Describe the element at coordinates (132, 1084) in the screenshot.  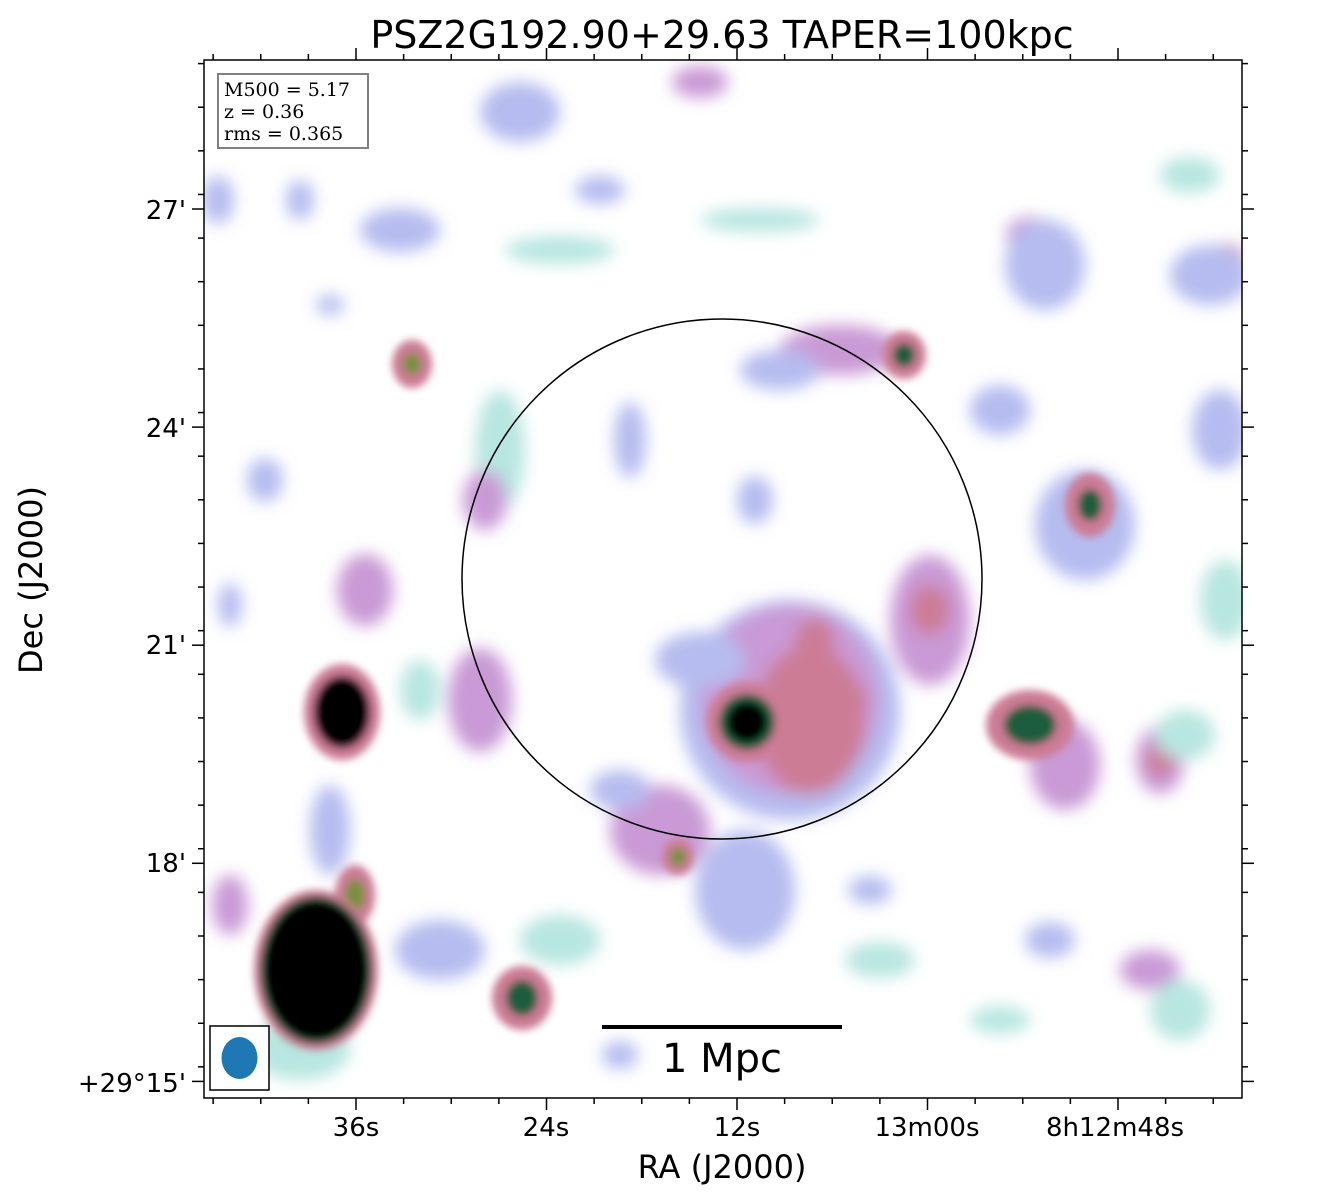
I see `y-tick-label: +29°15'` at that location.